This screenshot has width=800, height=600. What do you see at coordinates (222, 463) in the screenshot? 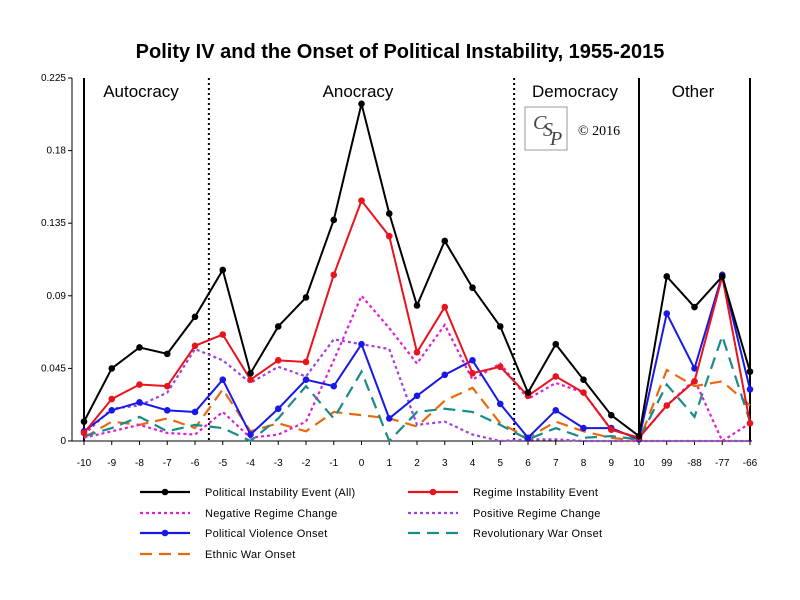
I see `x-tick-label: -5` at bounding box center [222, 463].